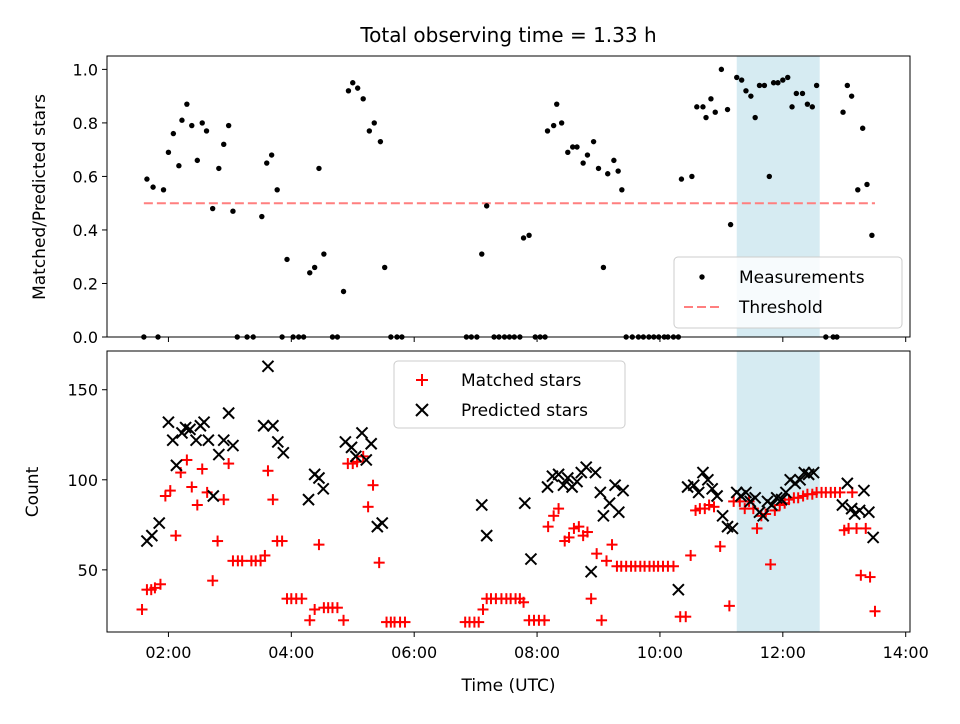 The image size is (960, 724). What do you see at coordinates (509, 394) in the screenshot?
I see `bottom-legend: Matched stars Predicted stars` at bounding box center [509, 394].